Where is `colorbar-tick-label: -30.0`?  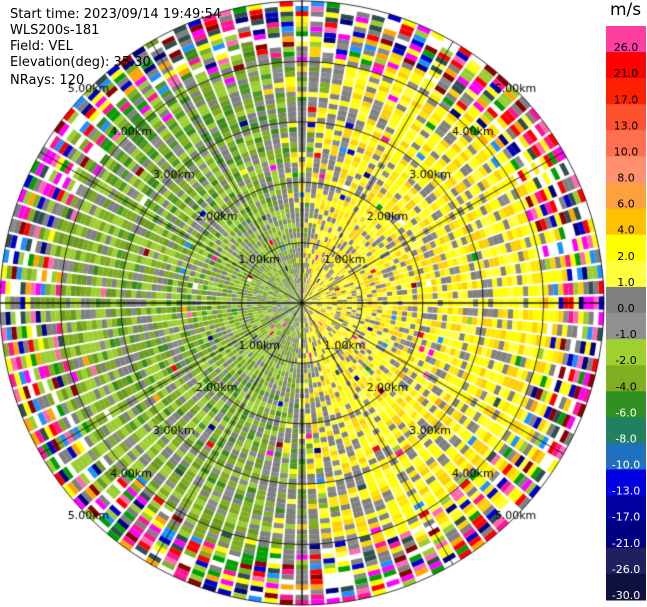 colorbar-tick-label: -30.0 is located at coordinates (626, 595).